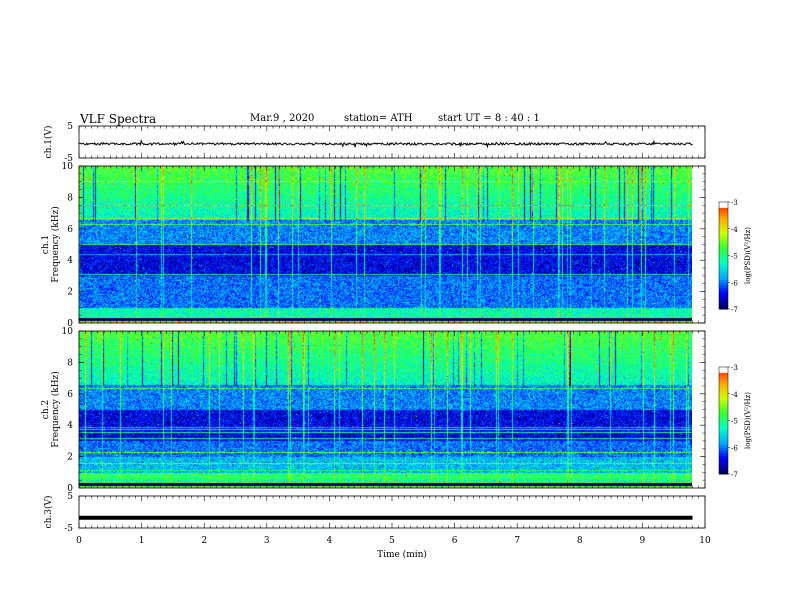 This screenshot has width=792, height=612. I want to click on trace-ch1, so click(385, 143).